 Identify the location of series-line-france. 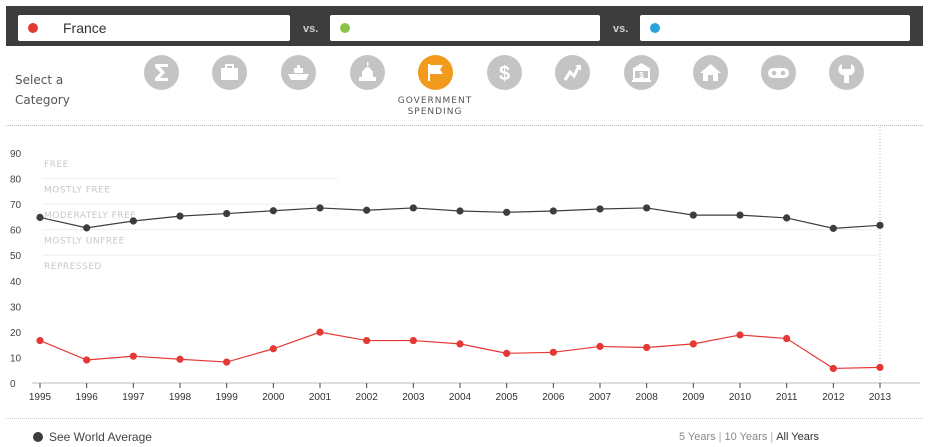
(460, 350).